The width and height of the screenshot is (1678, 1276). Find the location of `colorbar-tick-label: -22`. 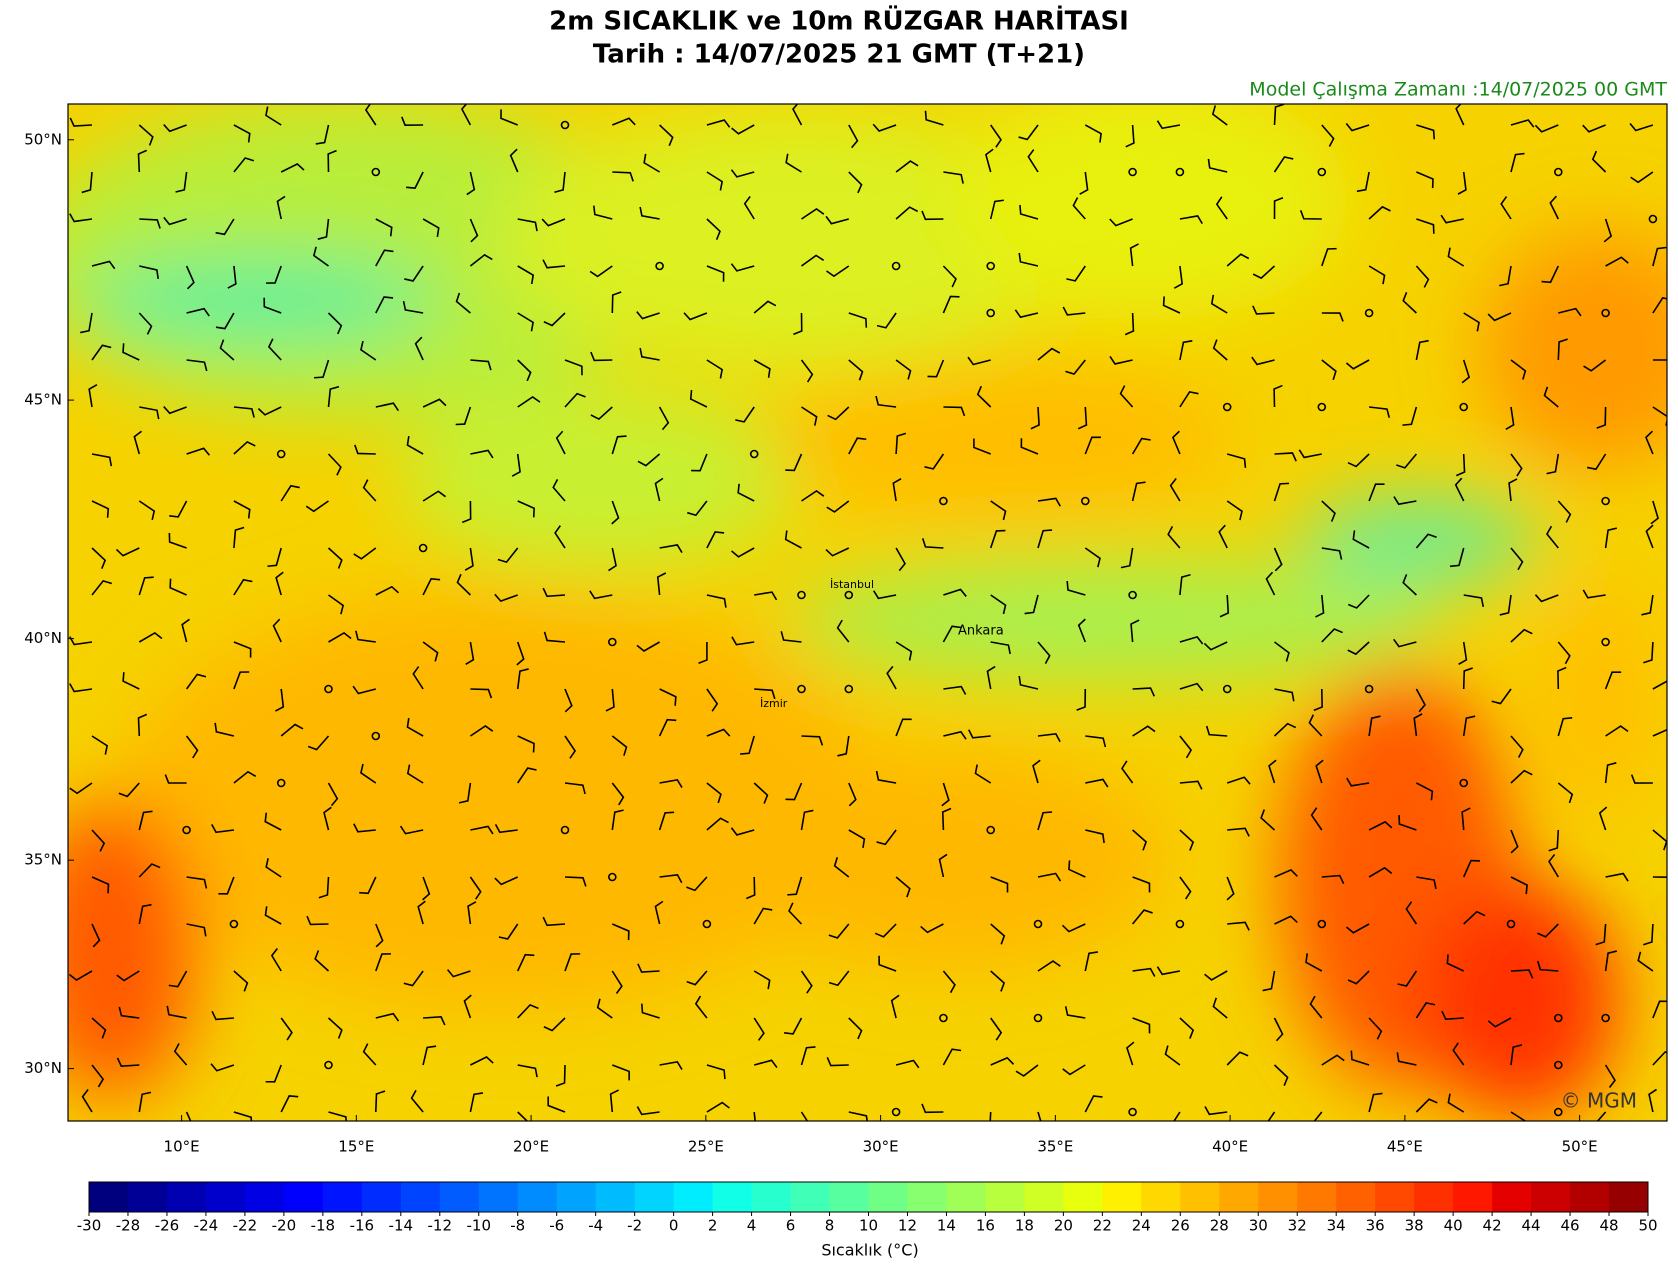

colorbar-tick-label: -22 is located at coordinates (245, 1226).